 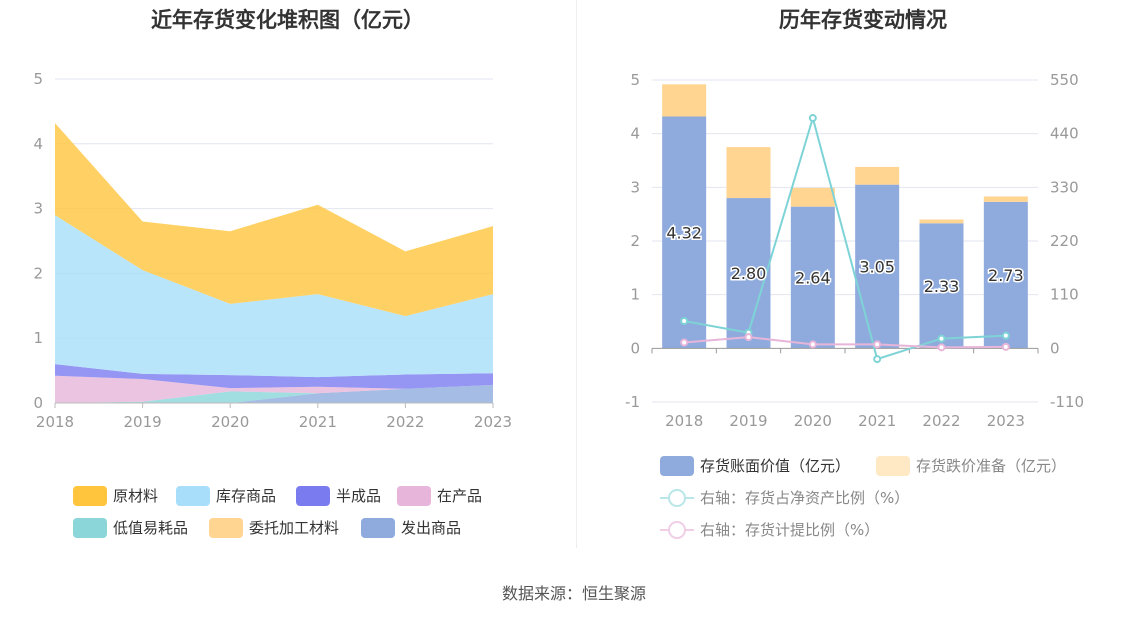 What do you see at coordinates (684, 232) in the screenshot?
I see `bar-value-label: 4.32` at bounding box center [684, 232].